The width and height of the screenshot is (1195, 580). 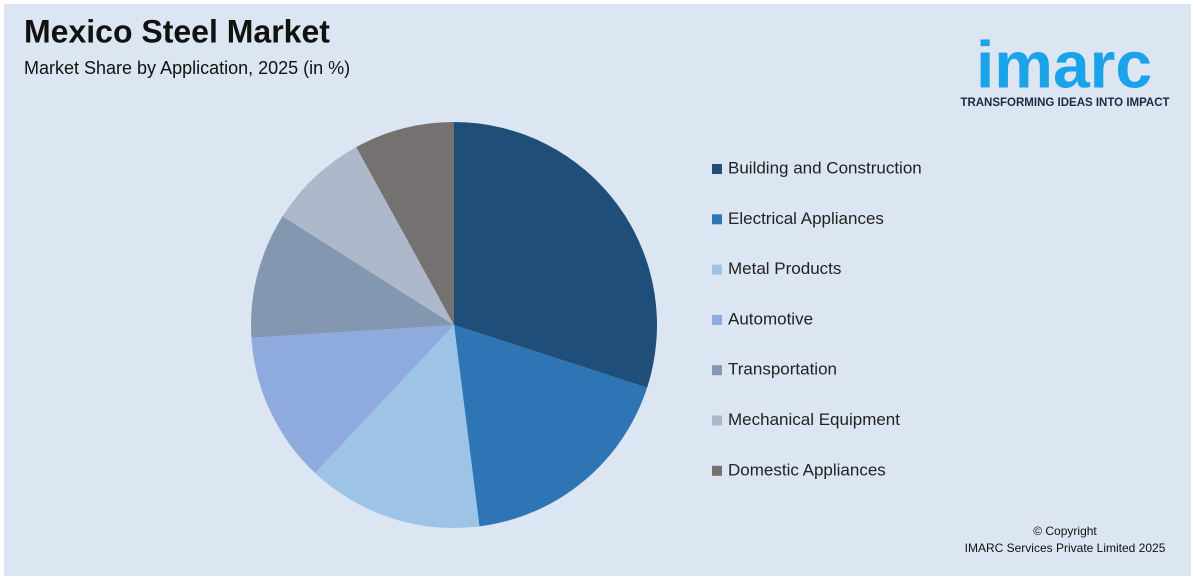 I want to click on legend-label: Automotive, so click(x=770, y=318).